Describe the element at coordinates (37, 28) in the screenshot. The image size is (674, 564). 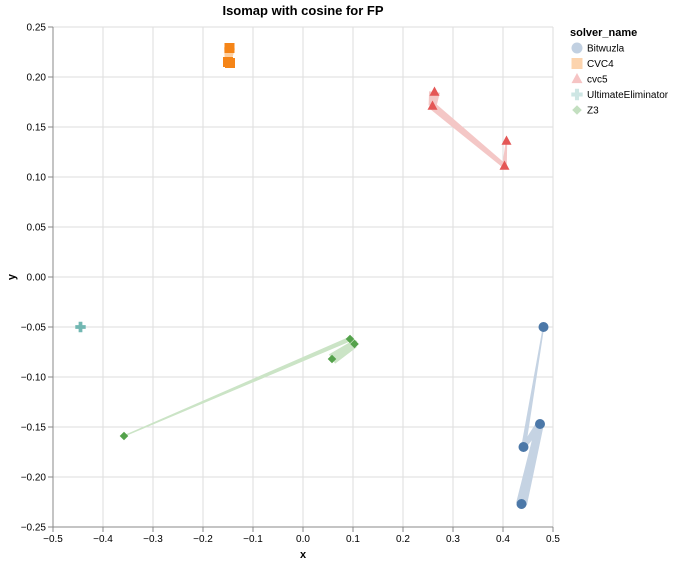
I see `y-tick-label: 0.25` at that location.